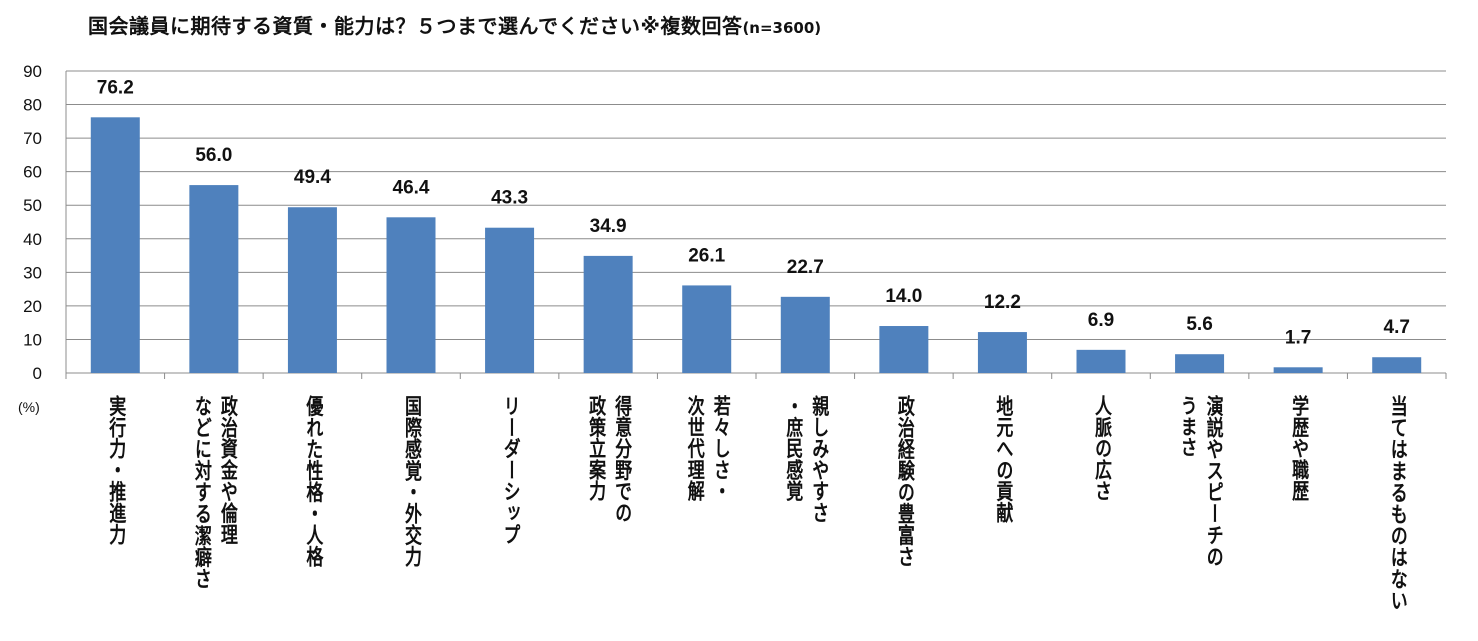 Image resolution: width=1478 pixels, height=641 pixels. I want to click on x-category-label: 人脈の広さ, so click(1101, 448).